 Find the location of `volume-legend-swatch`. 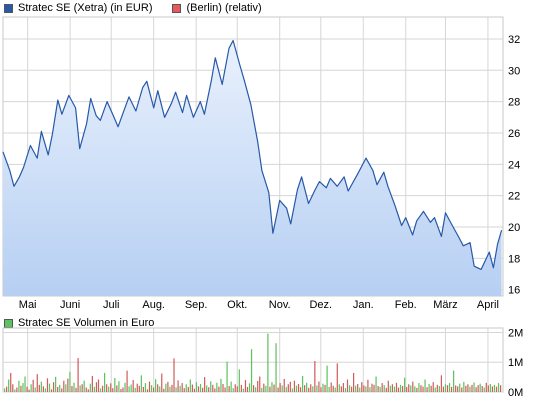

volume-legend-swatch is located at coordinates (8, 323).